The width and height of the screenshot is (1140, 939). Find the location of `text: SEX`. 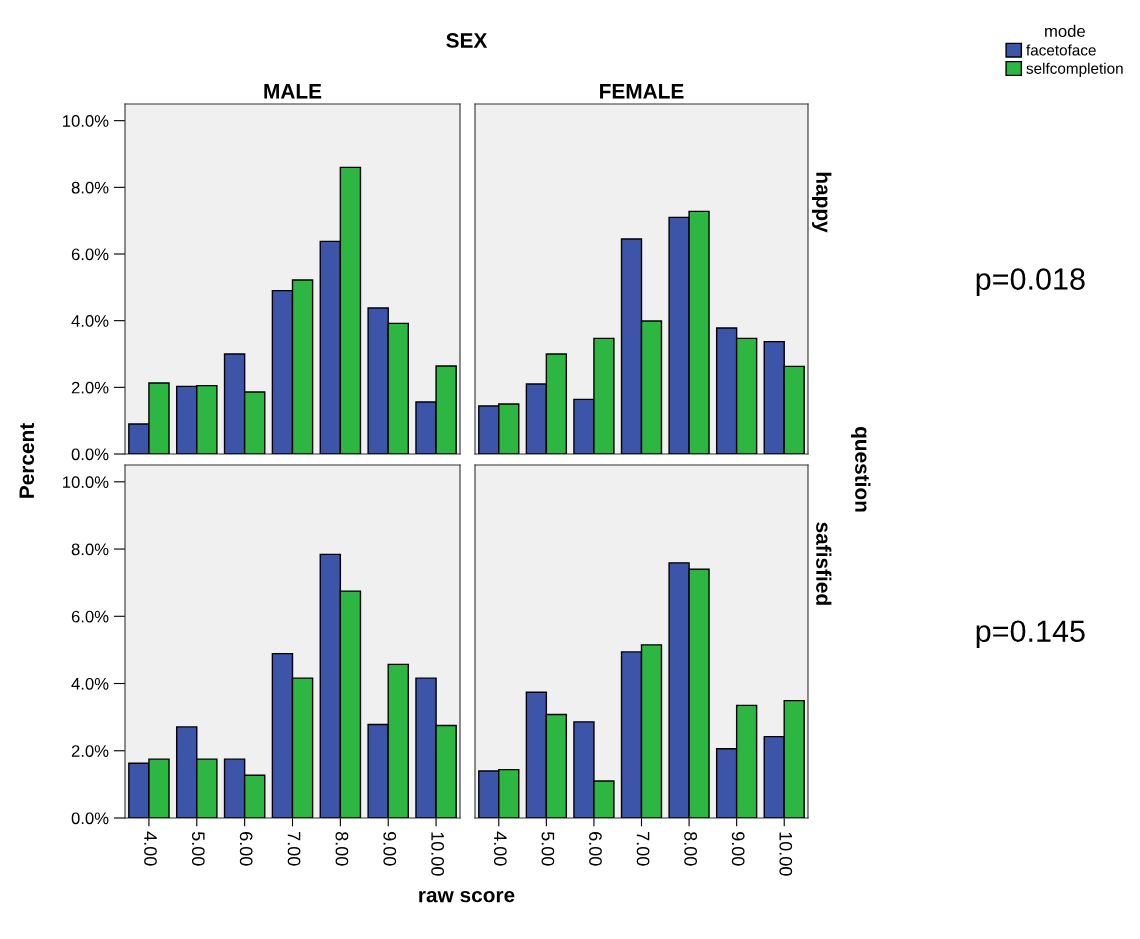

text: SEX is located at coordinates (467, 40).